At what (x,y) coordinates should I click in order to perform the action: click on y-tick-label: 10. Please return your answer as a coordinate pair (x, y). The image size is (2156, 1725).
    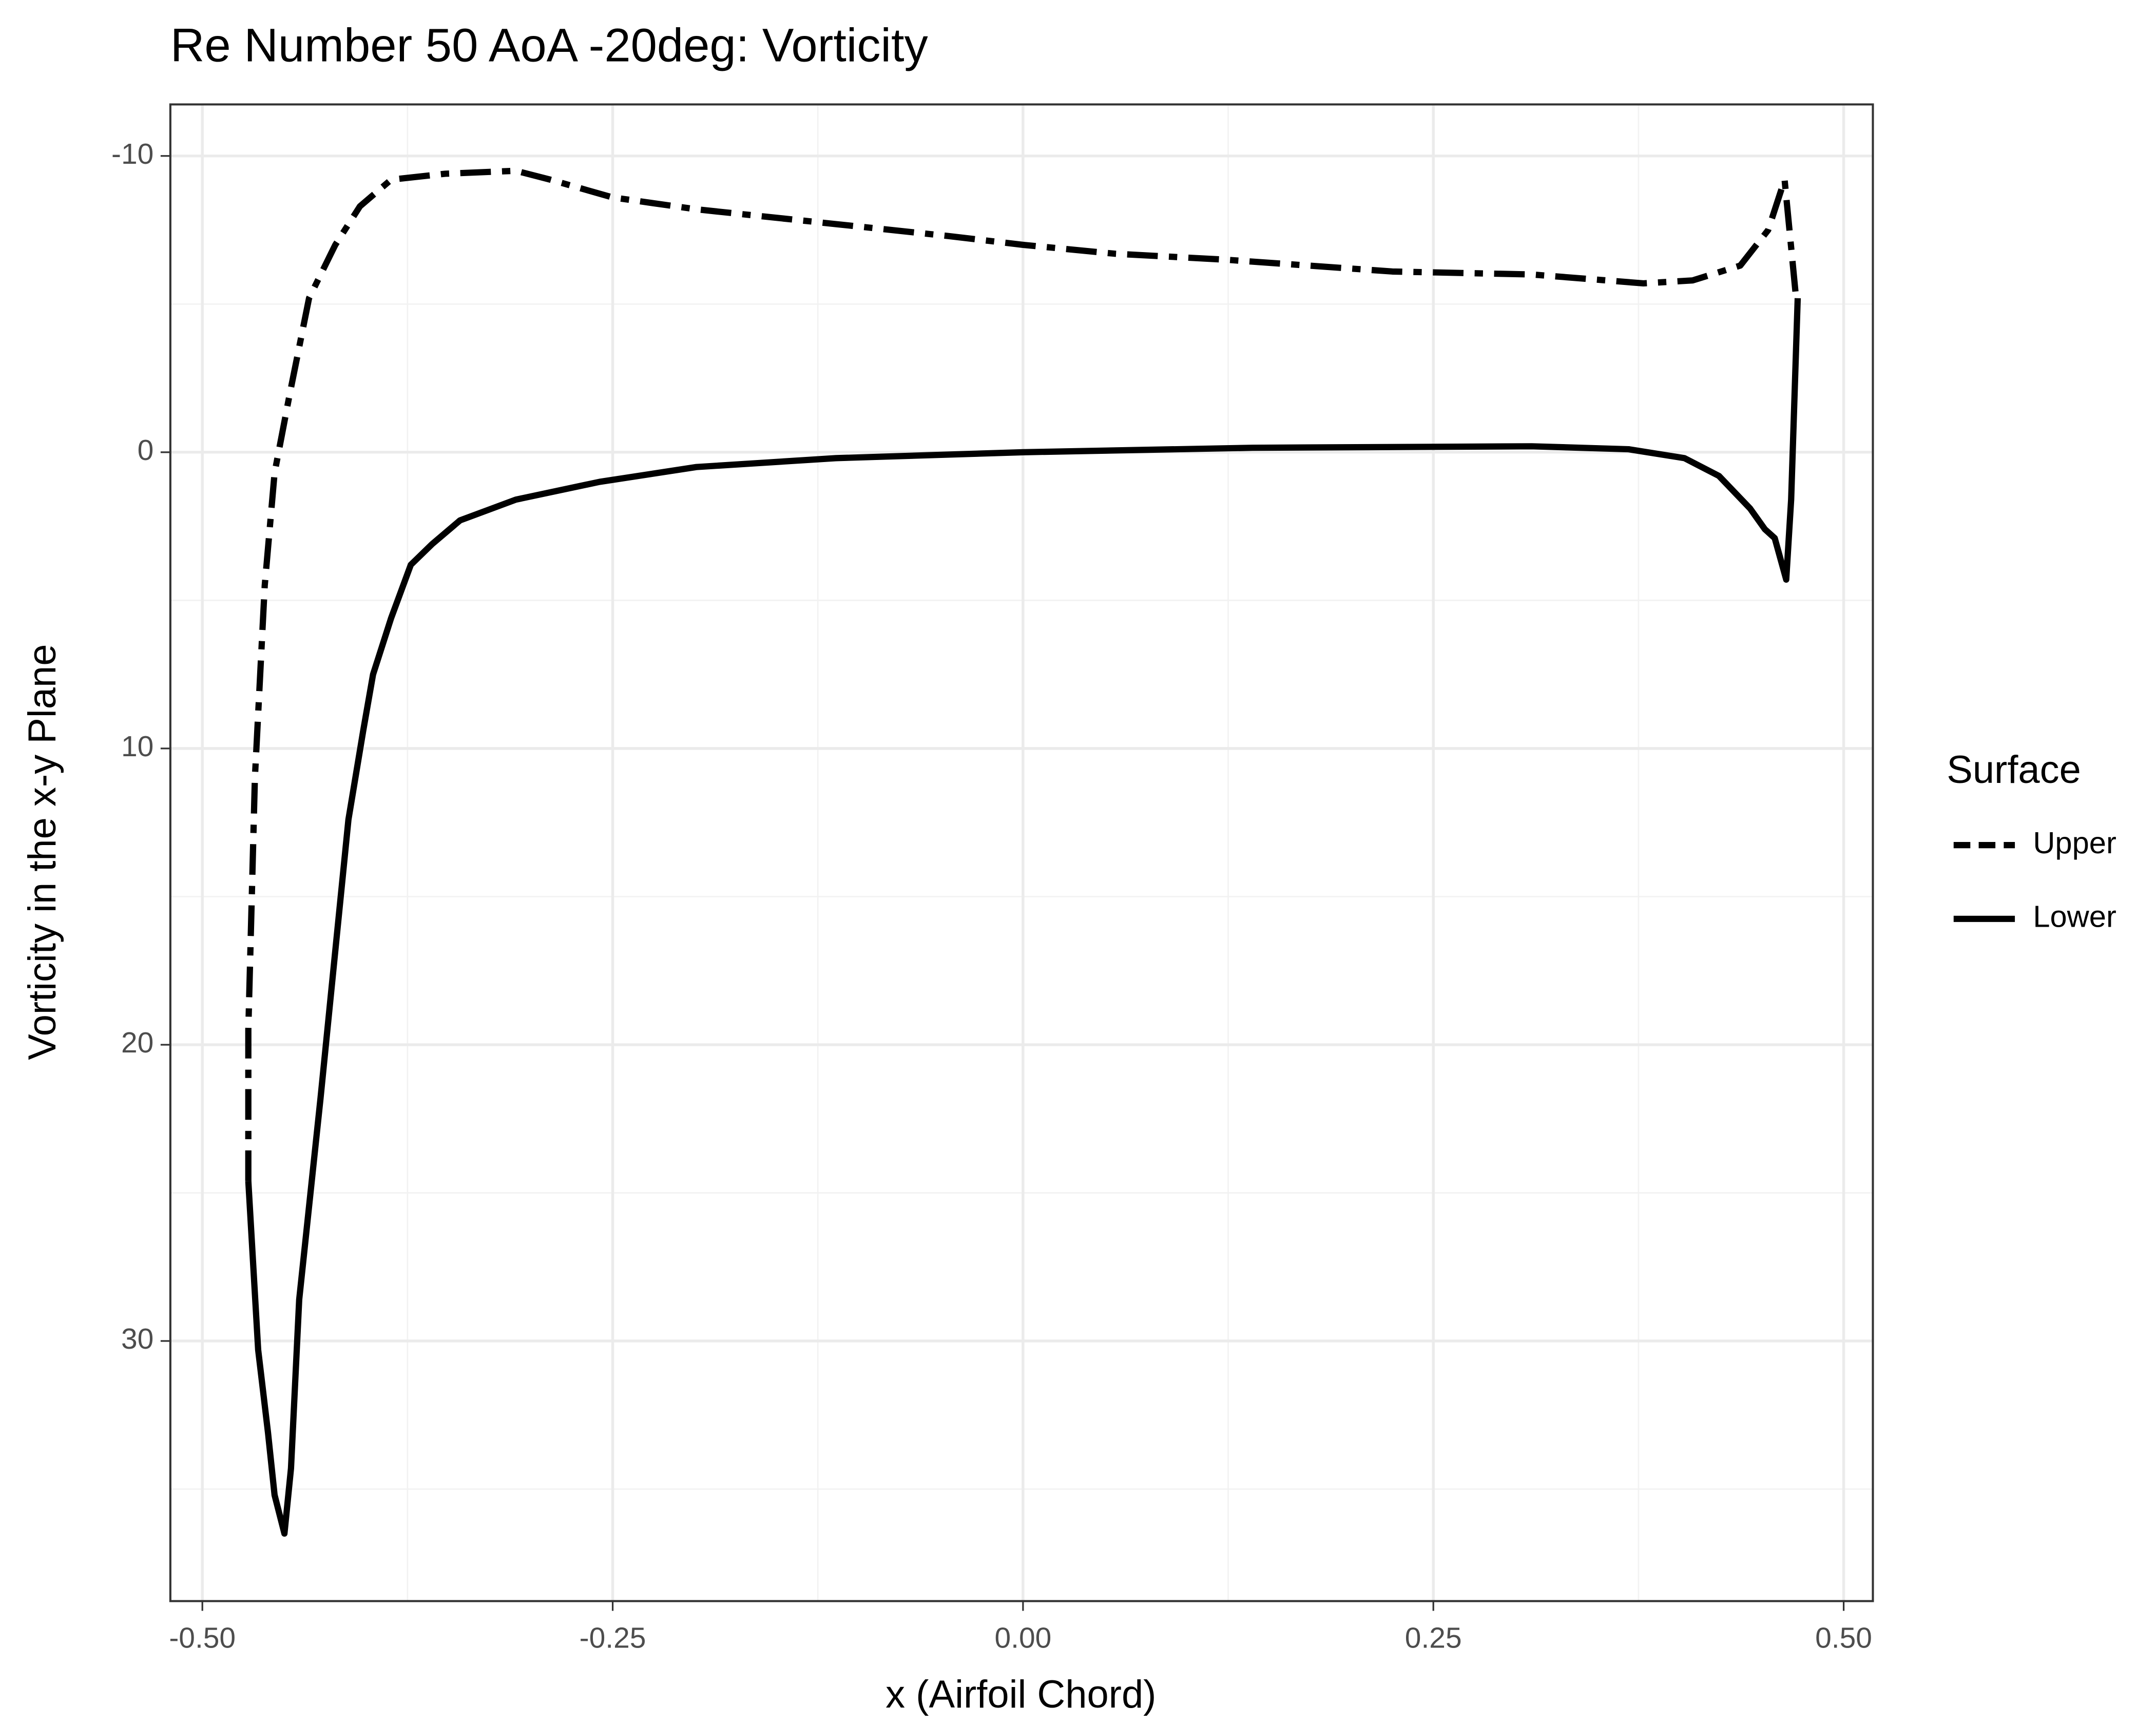
    Looking at the image, I should click on (137, 746).